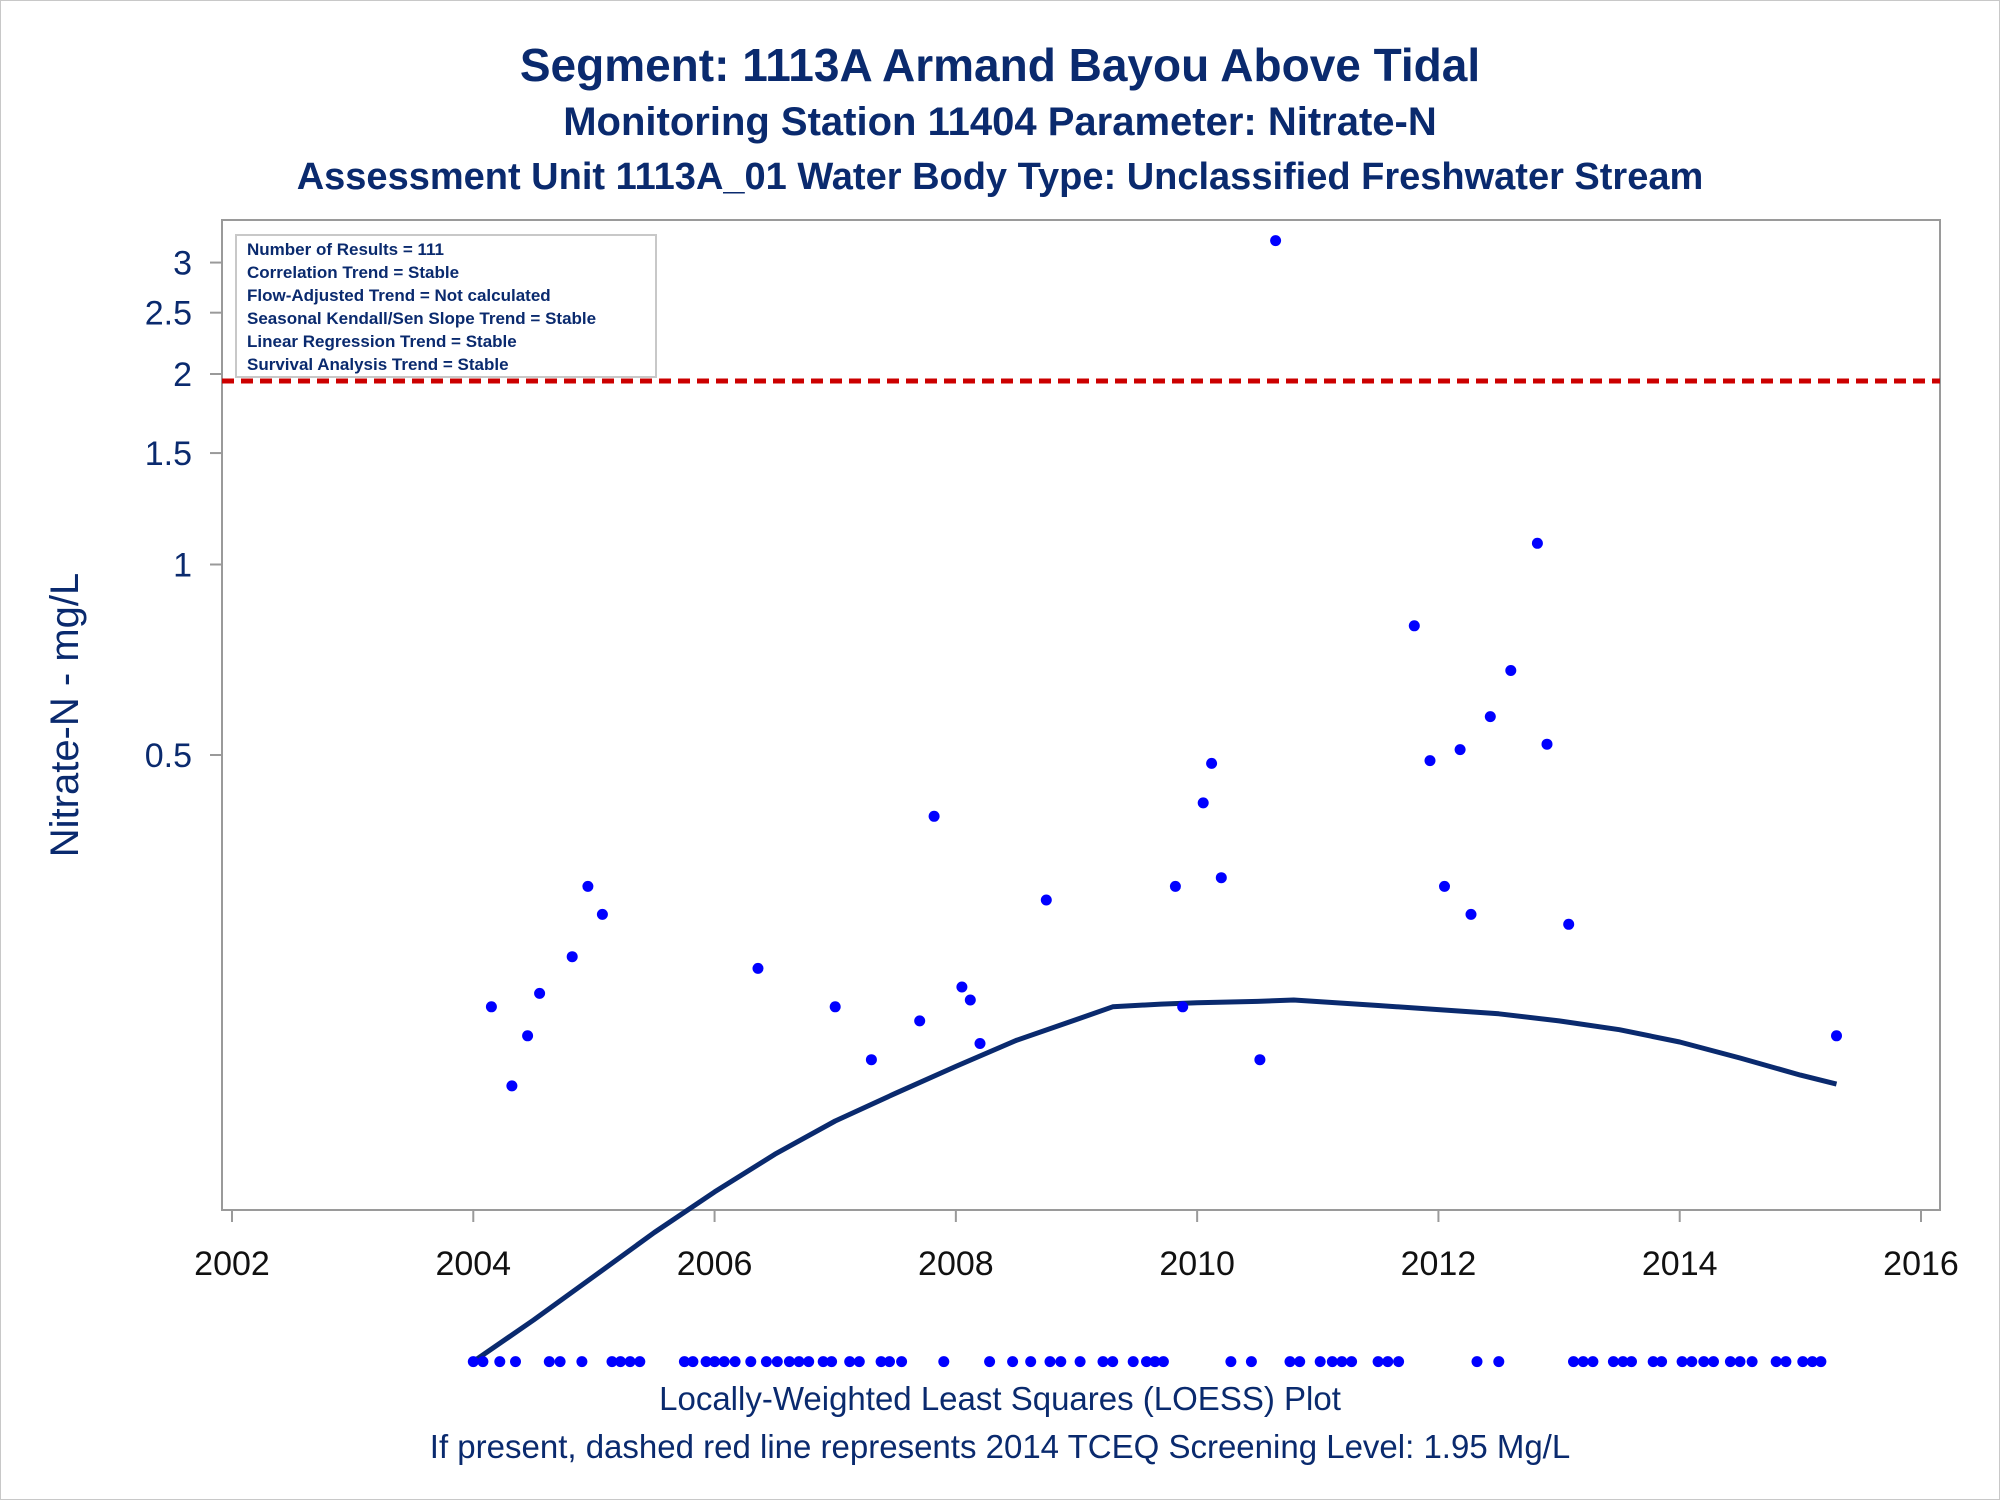 The width and height of the screenshot is (2000, 1500). Describe the element at coordinates (473, 1264) in the screenshot. I see `x-tick-label: 2004` at that location.